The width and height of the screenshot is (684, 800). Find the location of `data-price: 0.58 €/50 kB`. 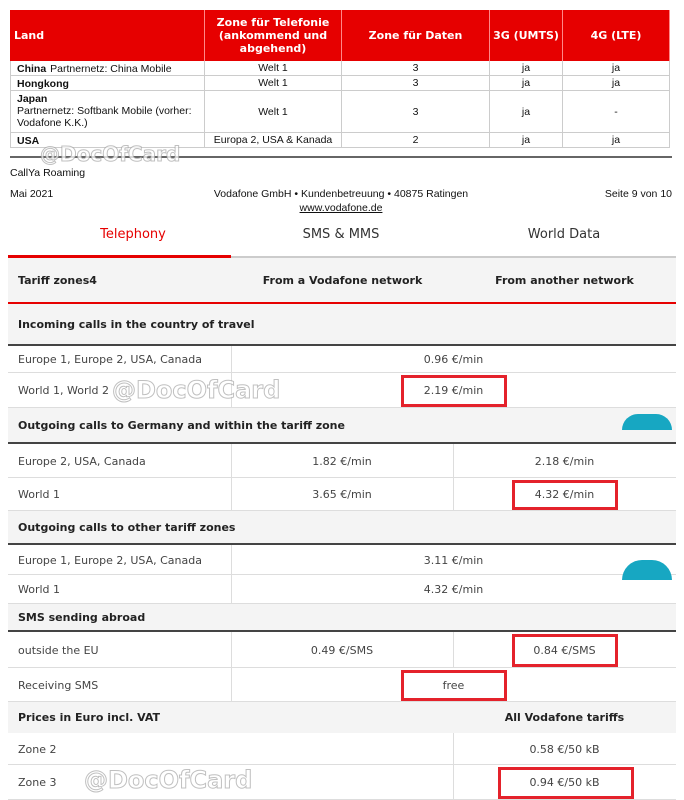

data-price: 0.58 €/50 kB is located at coordinates (564, 749).